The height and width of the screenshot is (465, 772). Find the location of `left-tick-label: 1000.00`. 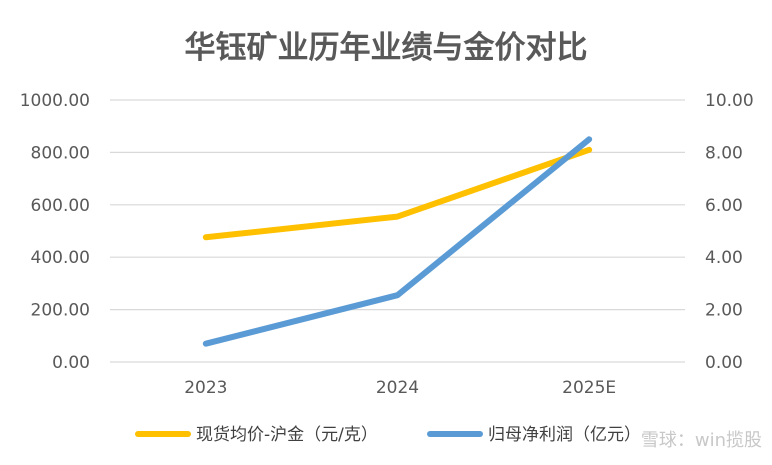

left-tick-label: 1000.00 is located at coordinates (55, 101).